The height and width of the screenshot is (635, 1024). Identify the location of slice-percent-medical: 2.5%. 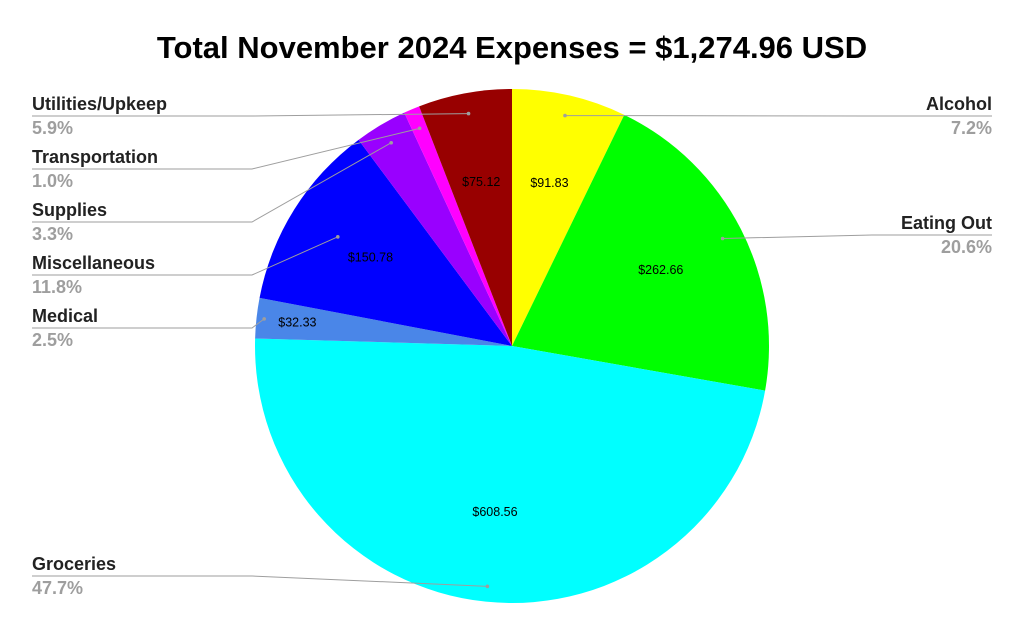
(52, 340).